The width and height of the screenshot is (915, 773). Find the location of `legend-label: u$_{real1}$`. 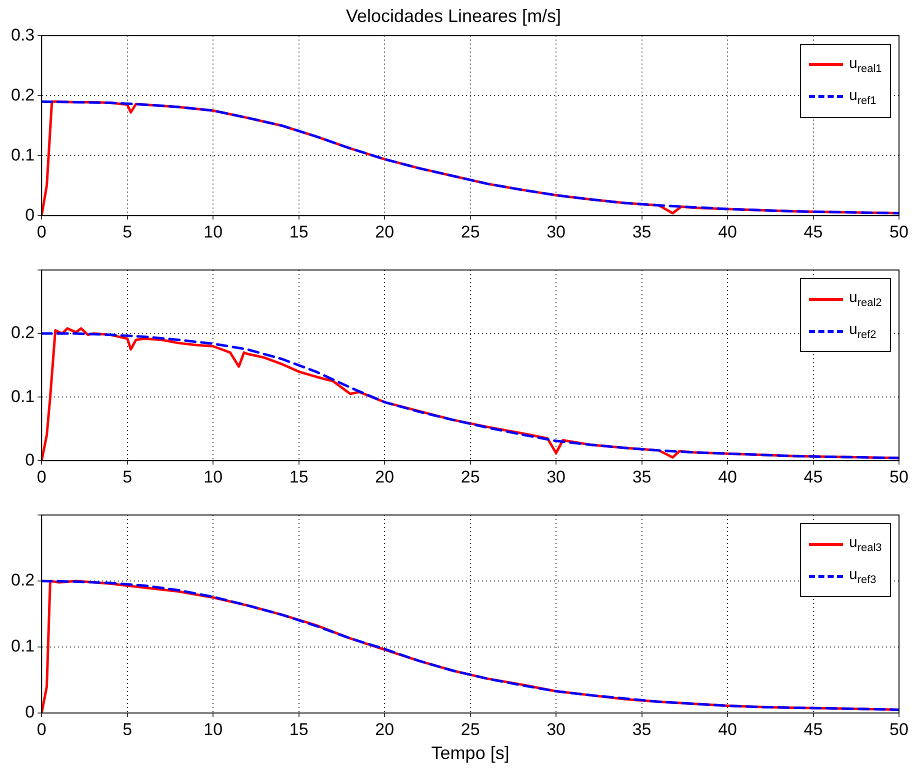

legend-label: u$_{real1}$ is located at coordinates (865, 64).